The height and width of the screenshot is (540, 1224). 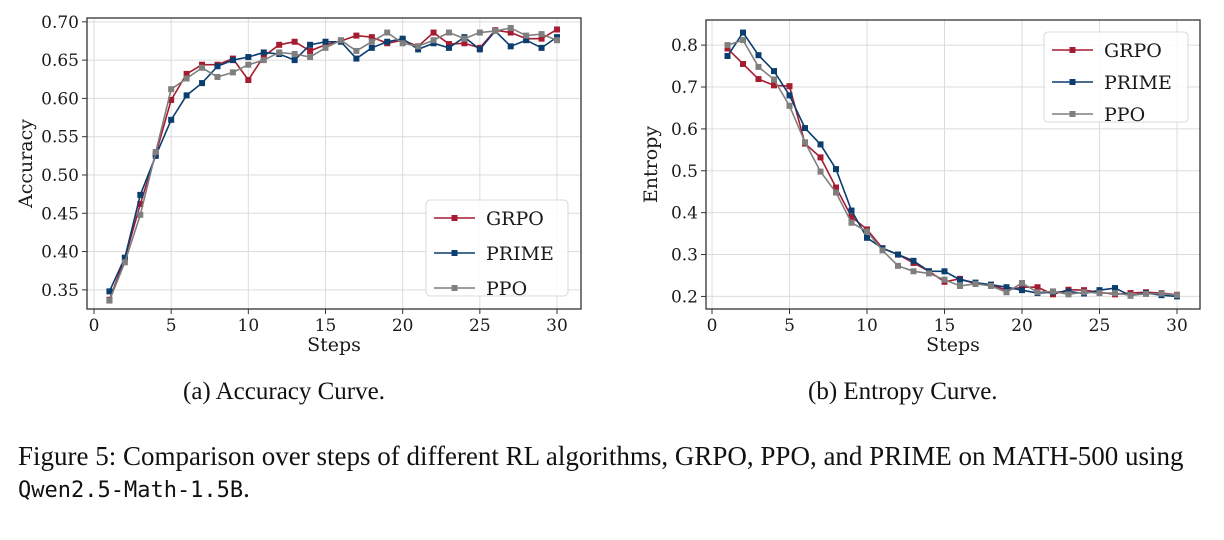 I want to click on entropy-x-tick-label: 30, so click(x=1177, y=326).